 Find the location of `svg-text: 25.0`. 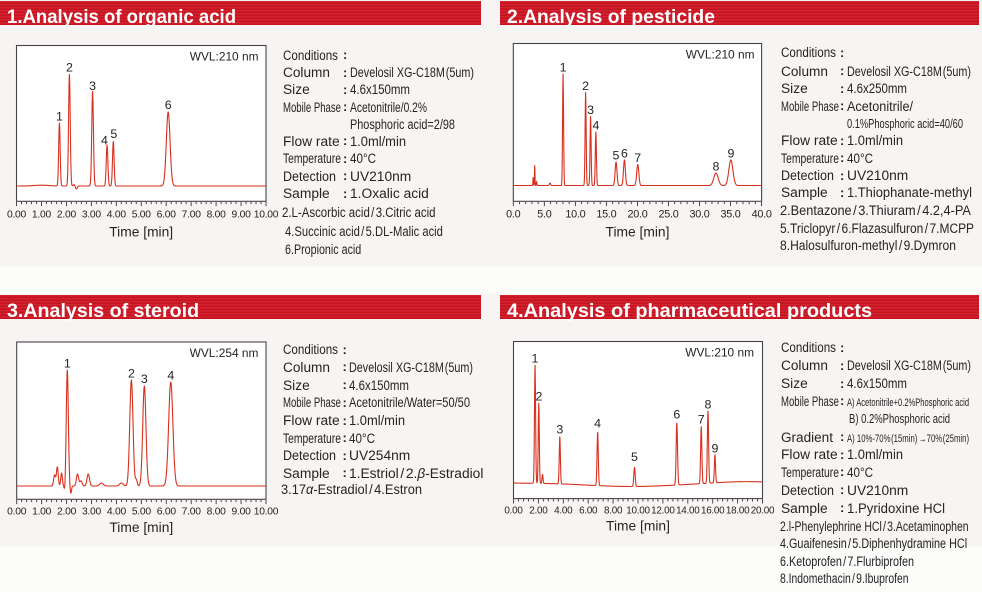

svg-text: 25.0 is located at coordinates (668, 215).